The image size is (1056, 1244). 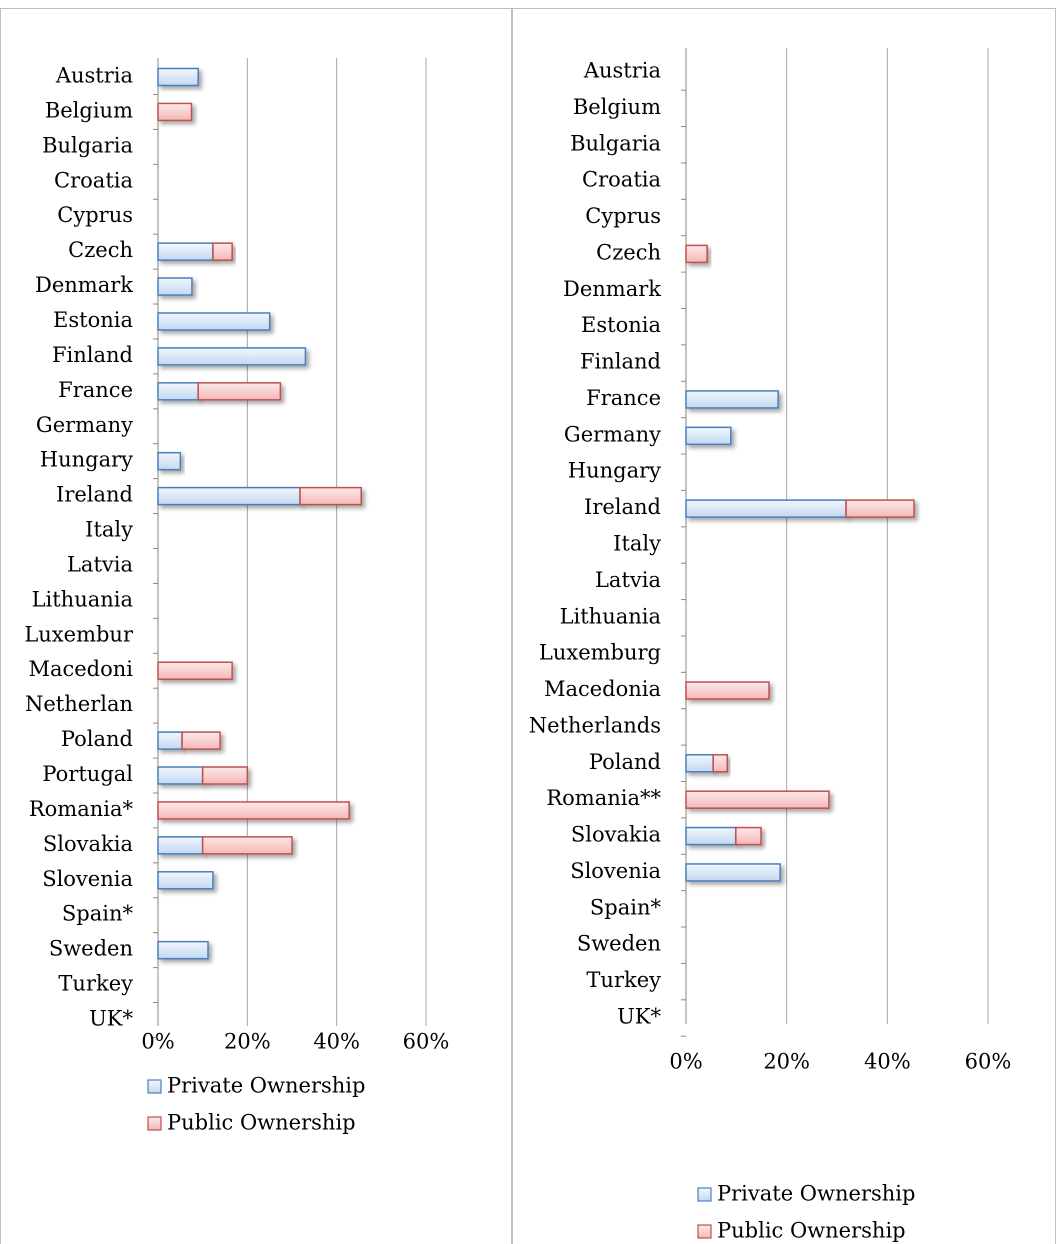 I want to click on y-tick-label: Bulgaria, so click(x=615, y=143).